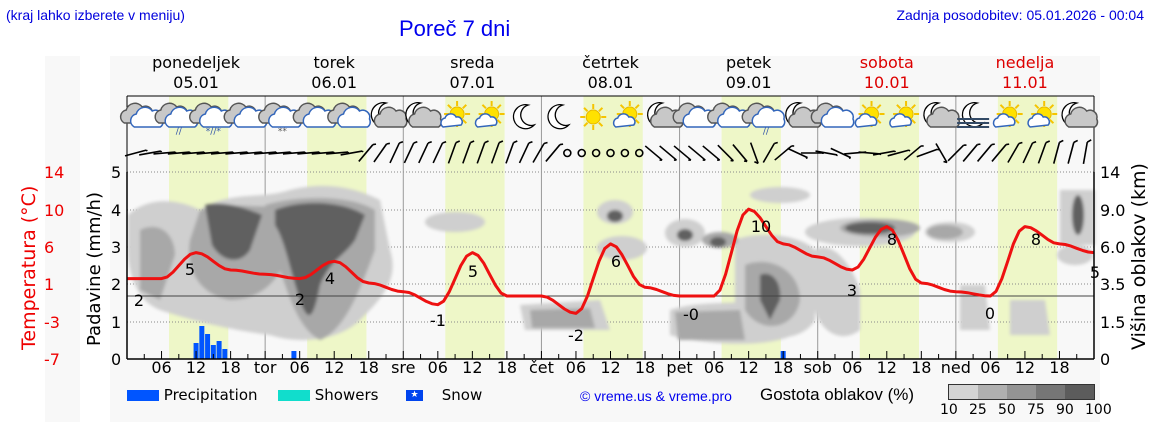 This screenshot has height=443, width=1152. What do you see at coordinates (886, 62) in the screenshot?
I see `day-name: sobota` at bounding box center [886, 62].